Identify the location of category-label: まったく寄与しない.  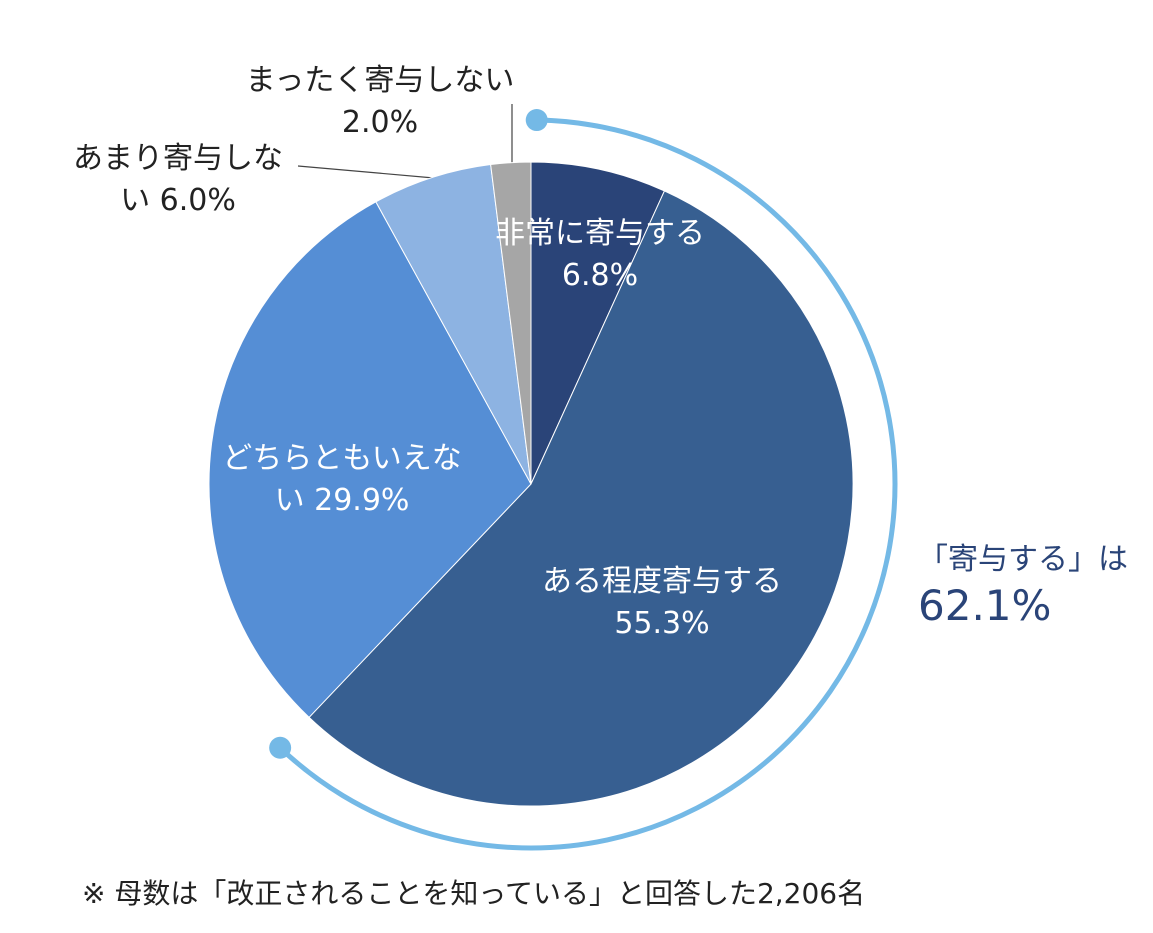
(380, 80).